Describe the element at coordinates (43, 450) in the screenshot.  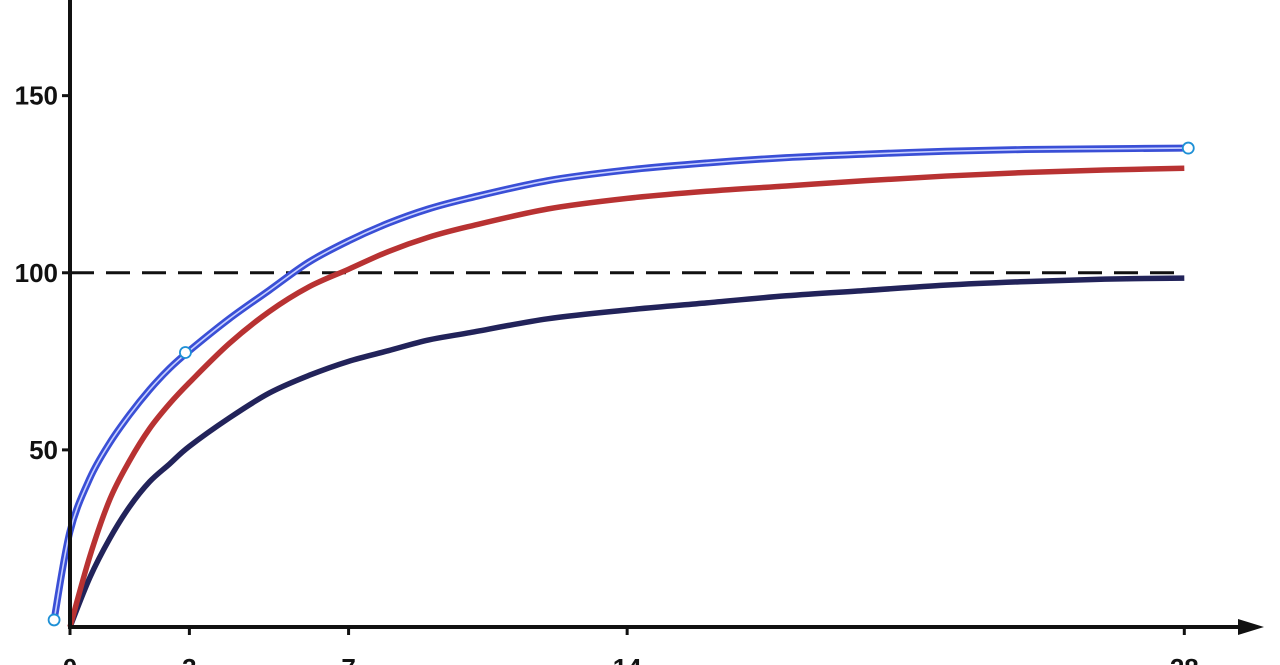
I see `y-tick-label: 50` at that location.